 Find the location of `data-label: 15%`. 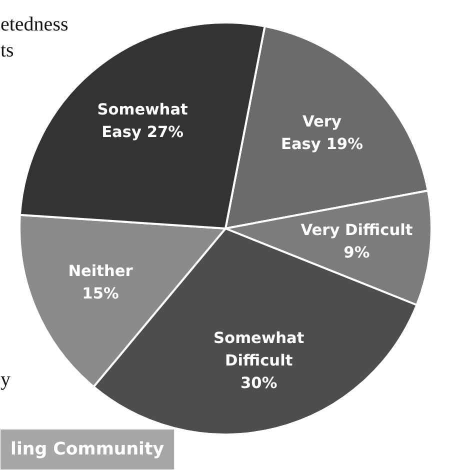

data-label: 15% is located at coordinates (100, 293).